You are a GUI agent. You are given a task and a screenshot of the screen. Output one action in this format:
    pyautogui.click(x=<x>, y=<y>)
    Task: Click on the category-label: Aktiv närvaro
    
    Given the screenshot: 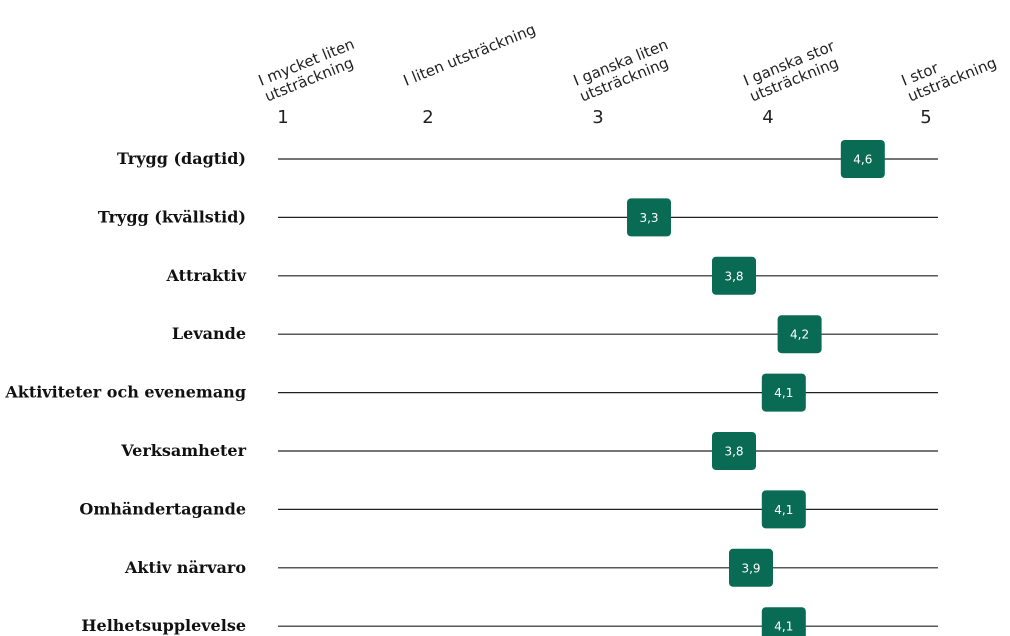 What is the action you would take?
    pyautogui.click(x=185, y=567)
    